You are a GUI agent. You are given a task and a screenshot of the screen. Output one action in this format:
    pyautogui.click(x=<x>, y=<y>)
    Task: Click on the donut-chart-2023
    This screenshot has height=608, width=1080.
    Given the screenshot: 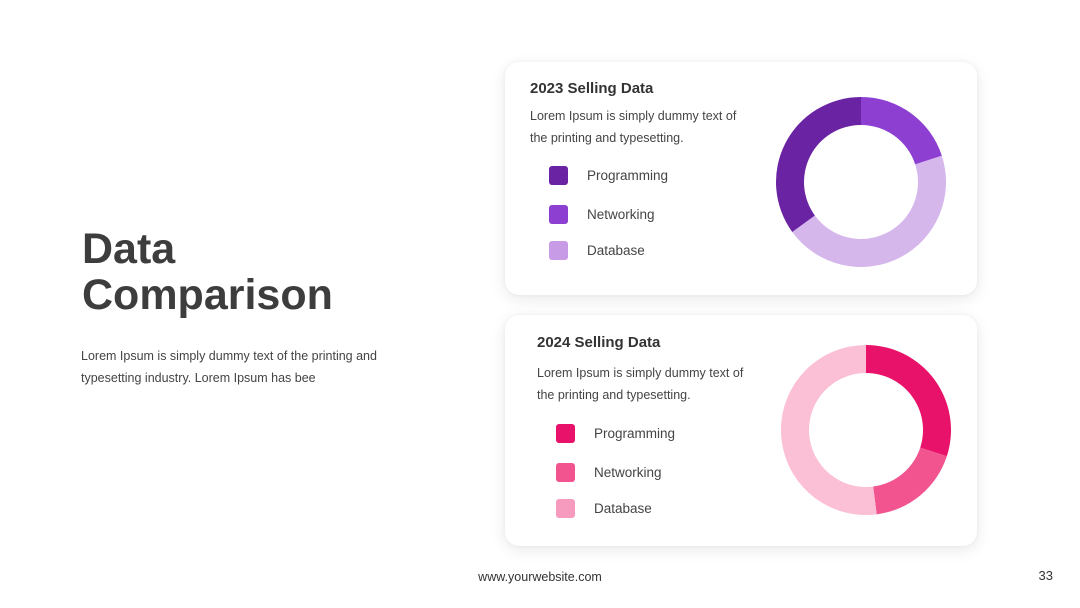 What is the action you would take?
    pyautogui.click(x=861, y=182)
    